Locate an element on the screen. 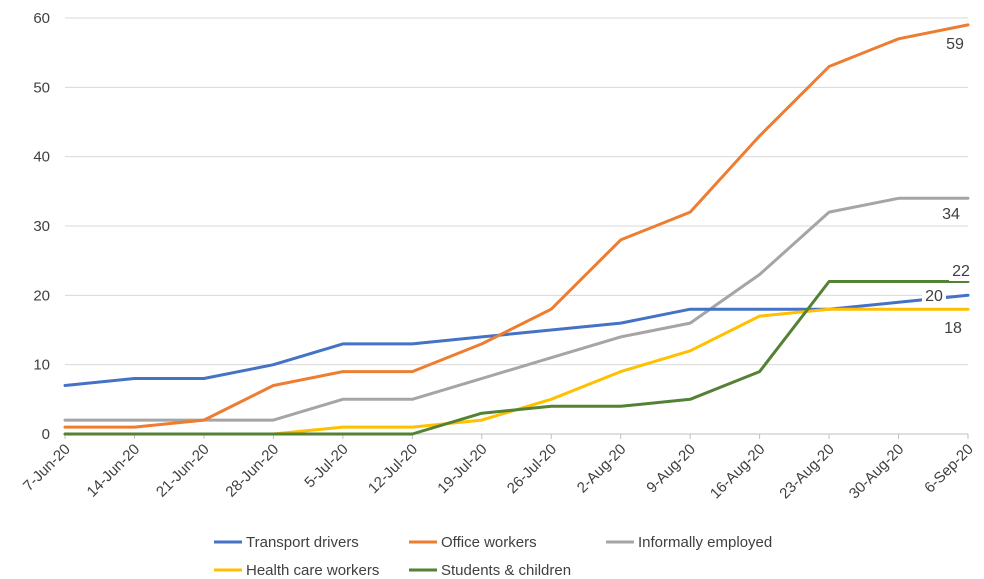 Image resolution: width=984 pixels, height=579 pixels. y-tick-label: 20 is located at coordinates (41, 295).